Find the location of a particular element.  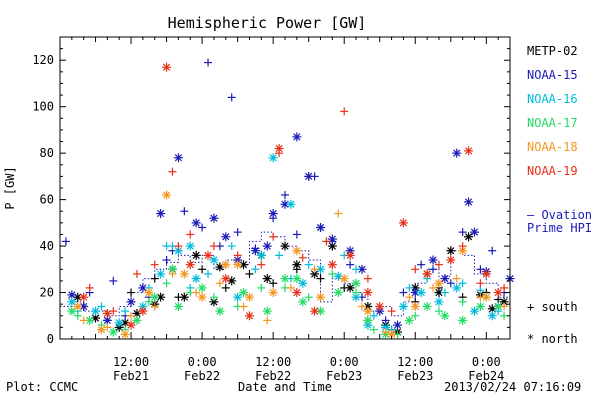

legend-entry: METP-02 is located at coordinates (552, 51).